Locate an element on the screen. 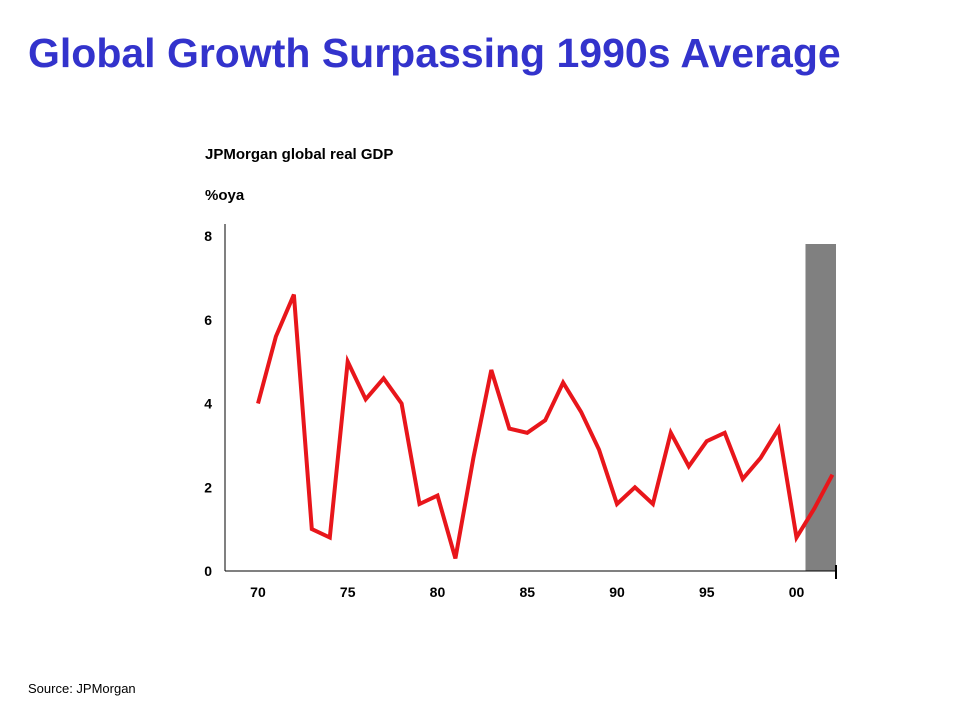 The image size is (960, 720). x-tick-label: 75 is located at coordinates (348, 592).